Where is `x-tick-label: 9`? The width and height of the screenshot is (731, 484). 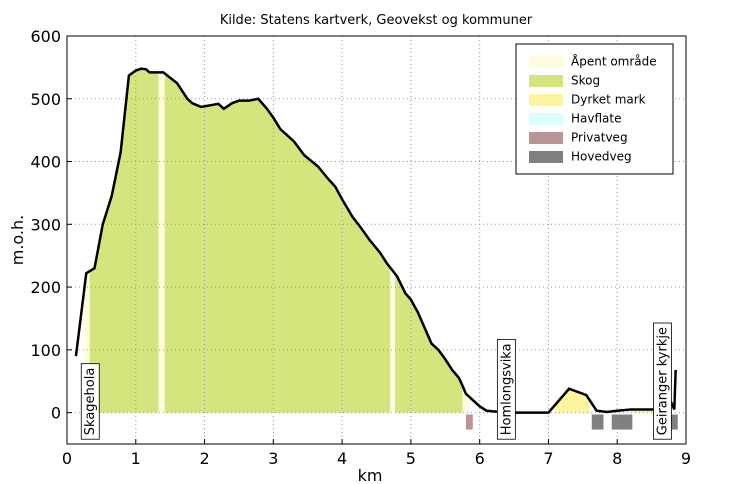
x-tick-label: 9 is located at coordinates (686, 458).